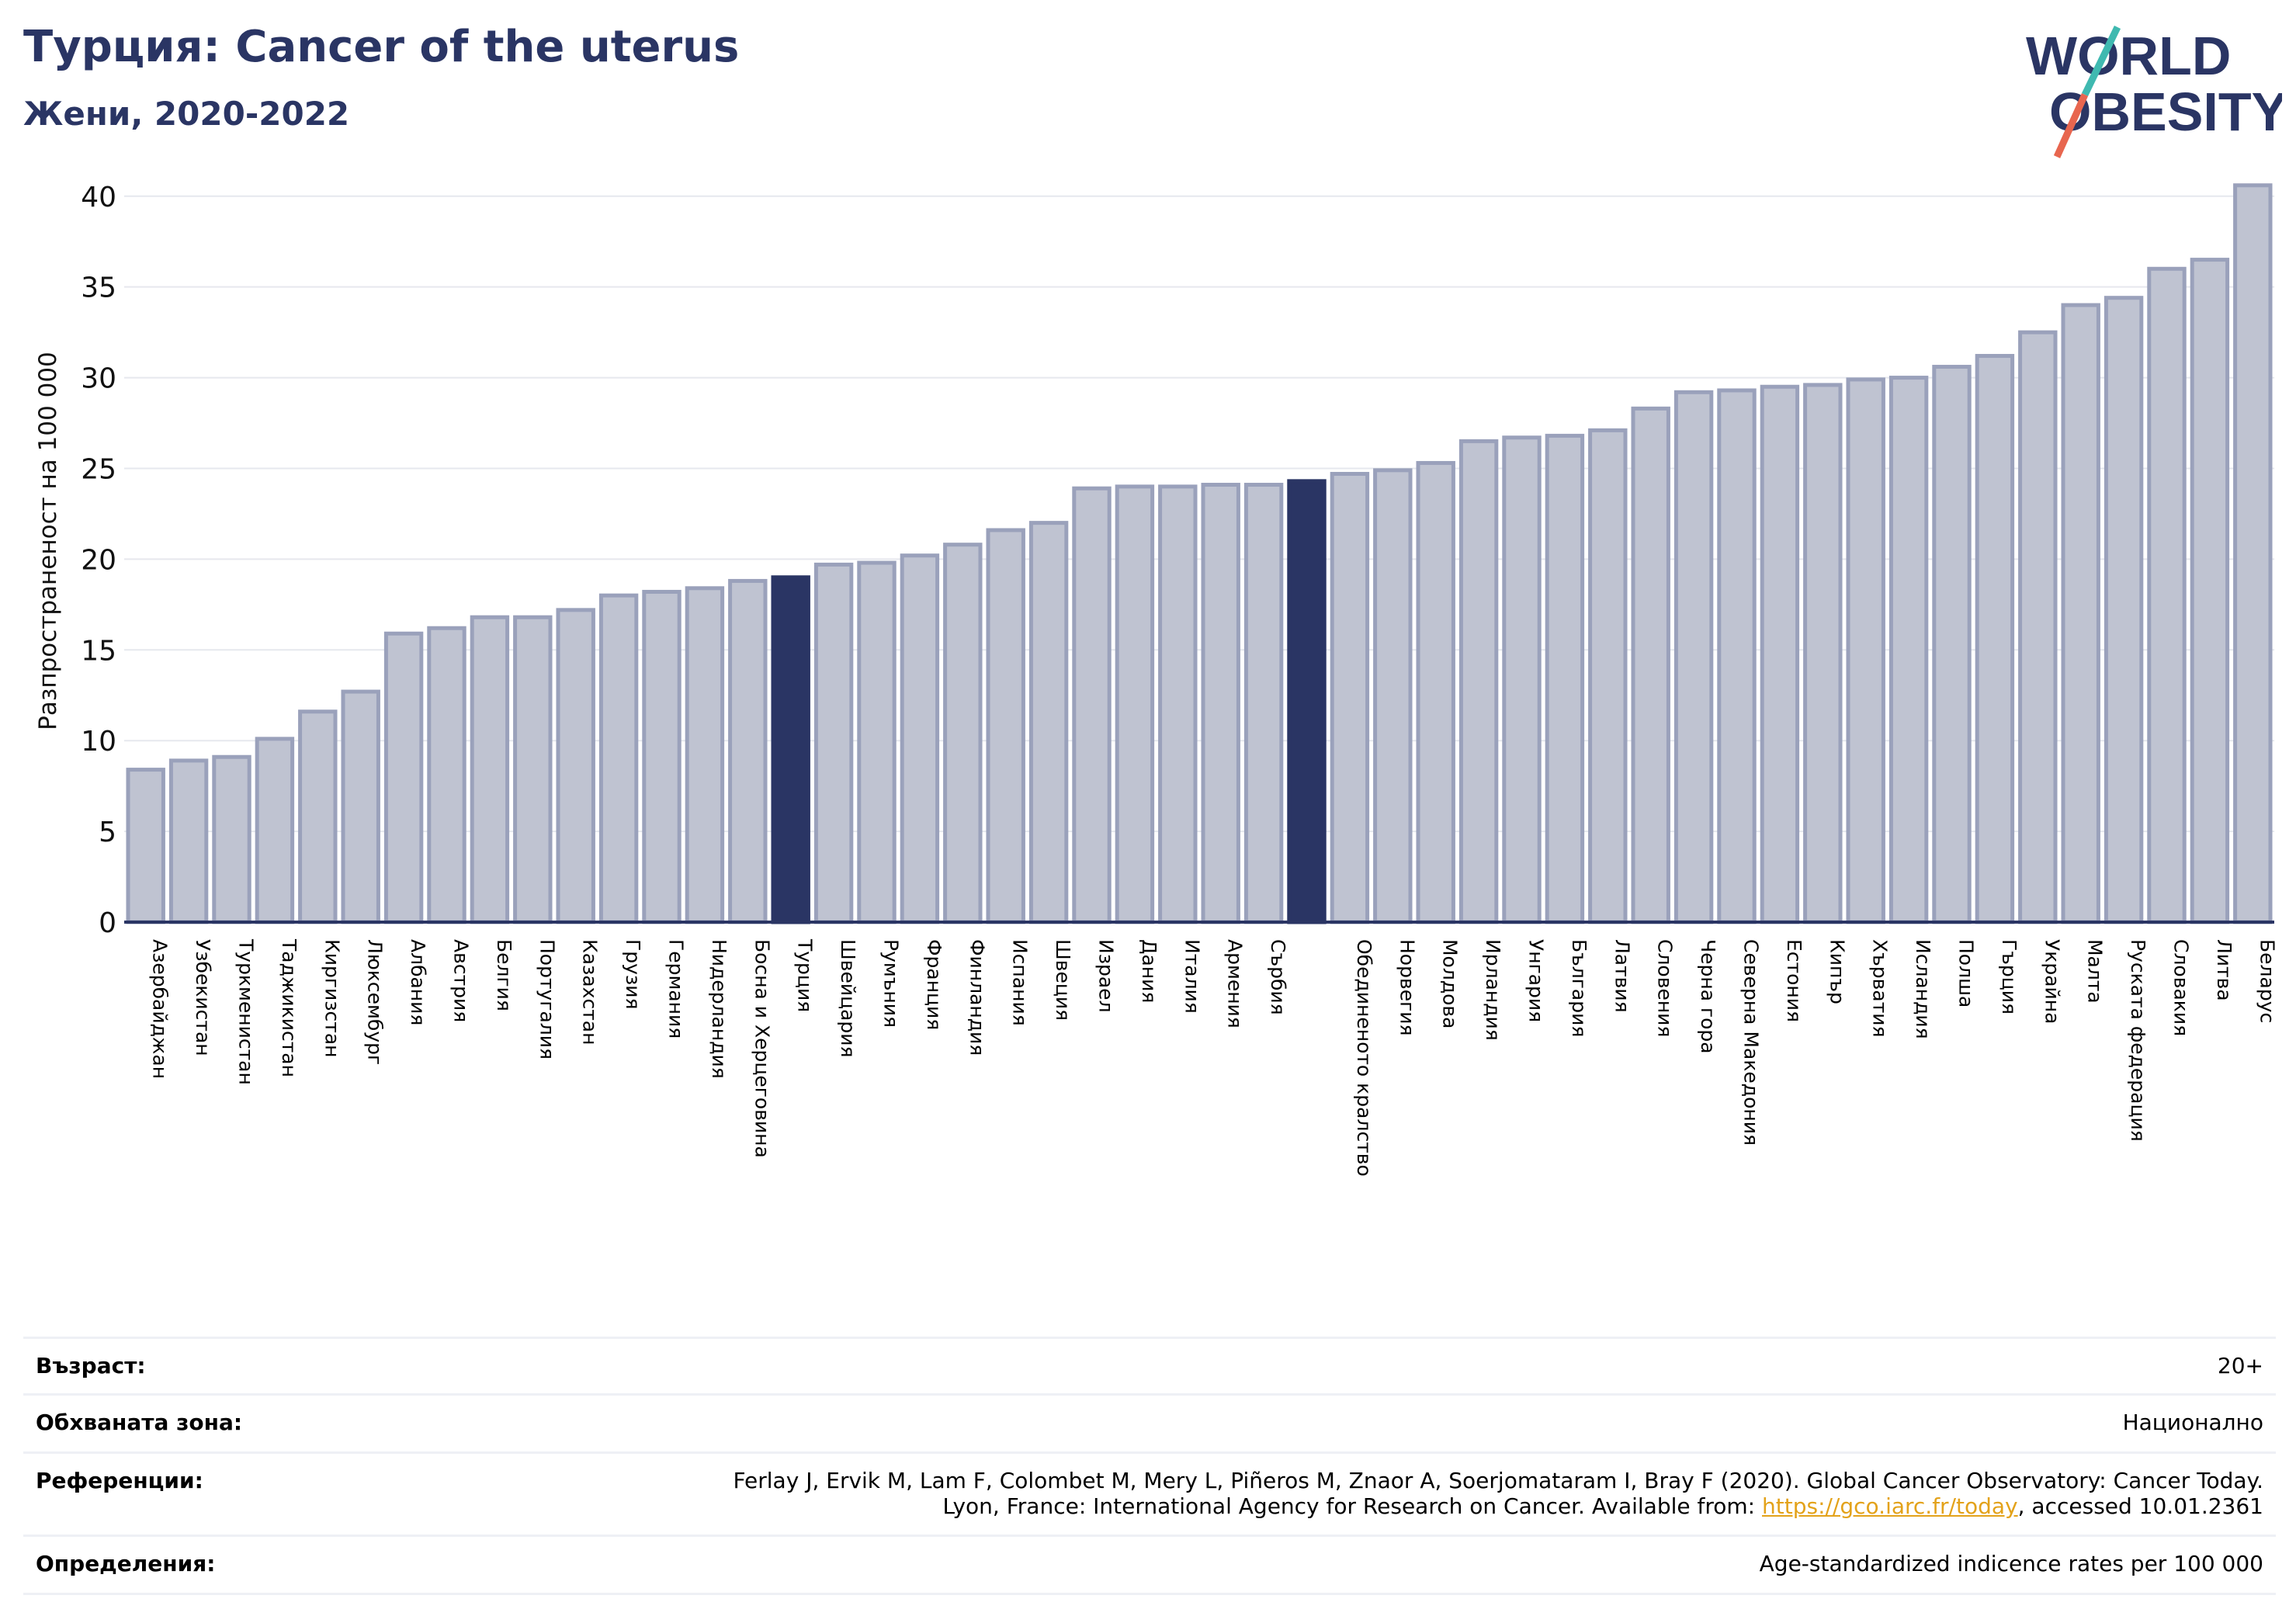  I want to click on info-value-line: 20+, so click(2240, 1366).